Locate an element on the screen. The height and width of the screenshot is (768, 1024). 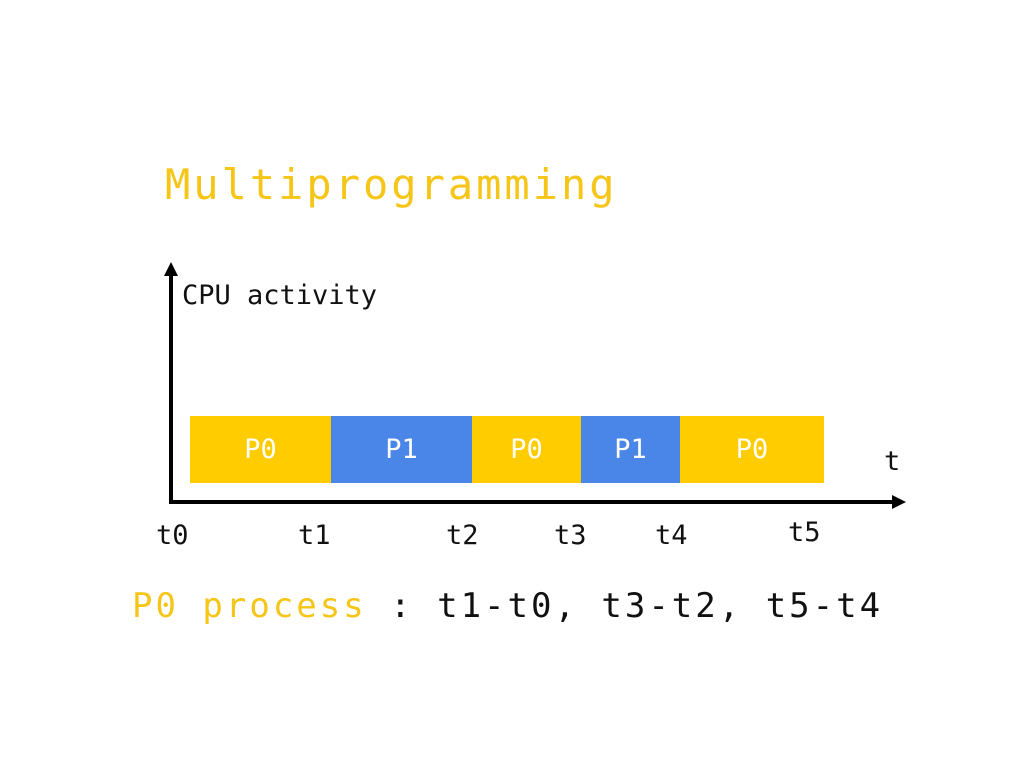
p0-process-caption: P0 process : t1-t0, t3-t2, t5-t4 is located at coordinates (507, 606).